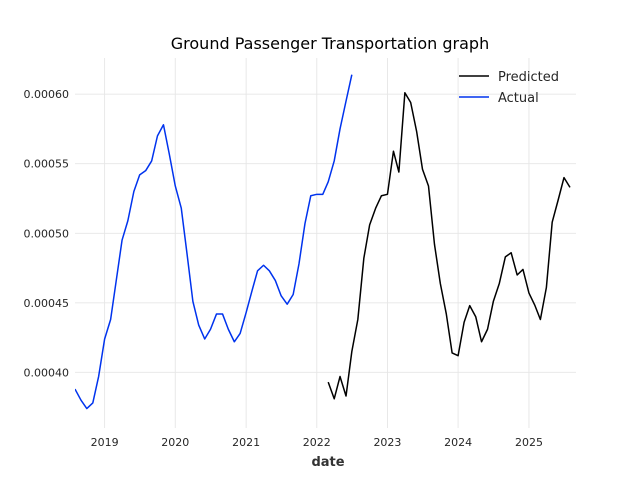 The image size is (640, 480). What do you see at coordinates (47, 372) in the screenshot?
I see `y-tick-label: 0.00040` at bounding box center [47, 372].